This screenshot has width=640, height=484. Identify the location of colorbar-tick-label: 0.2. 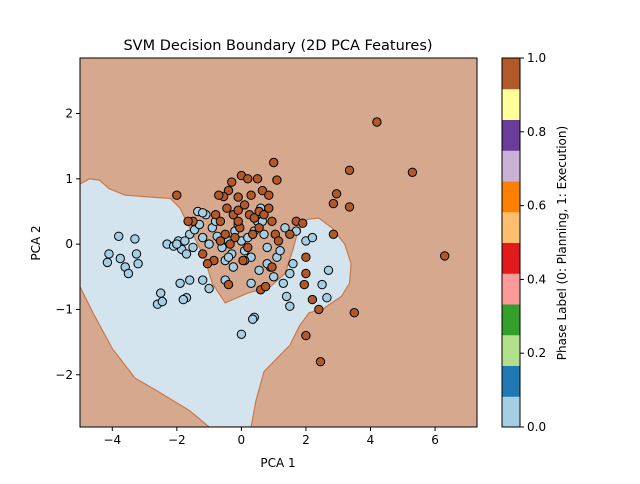
(536, 353).